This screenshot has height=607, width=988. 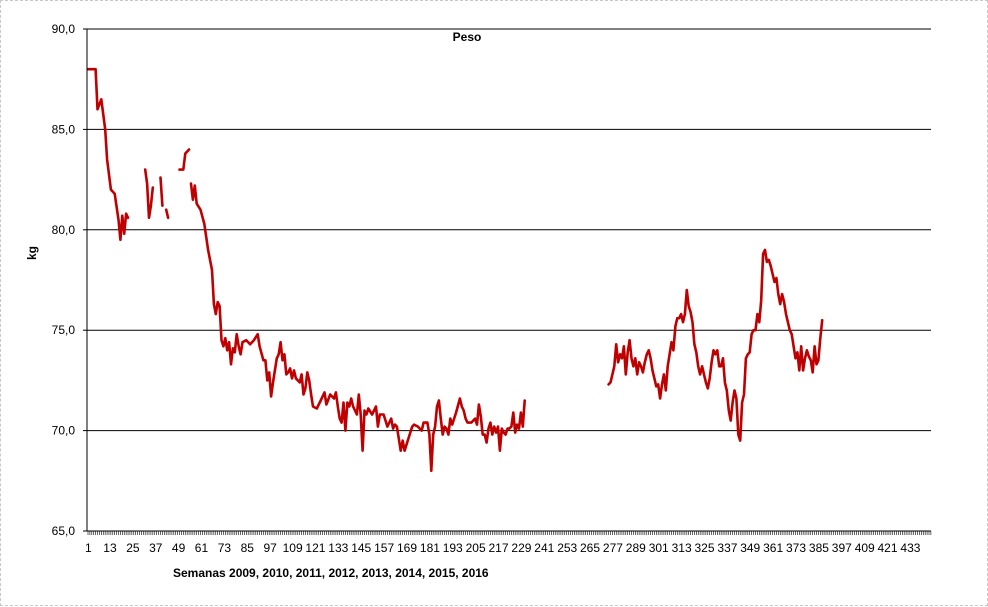 I want to click on y-tick-label: 75,0, so click(x=64, y=330).